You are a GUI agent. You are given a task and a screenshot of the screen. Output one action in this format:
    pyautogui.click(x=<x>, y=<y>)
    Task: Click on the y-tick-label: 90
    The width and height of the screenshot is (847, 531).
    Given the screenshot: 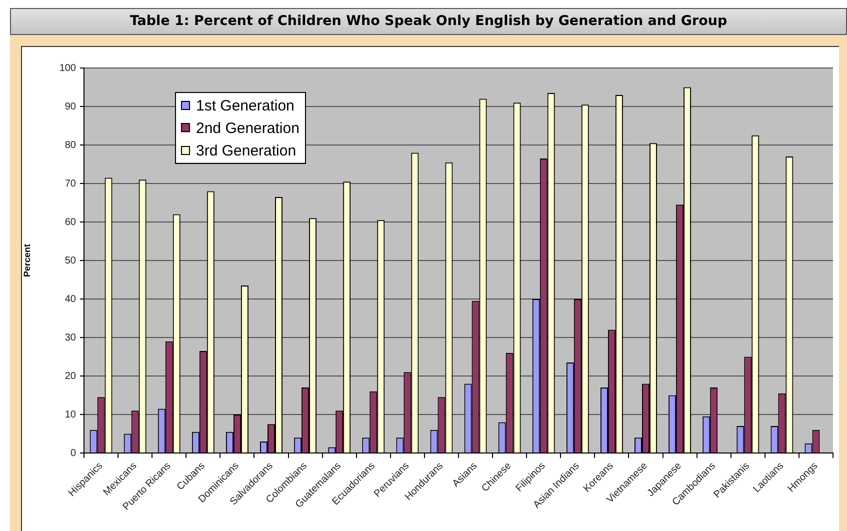 What is the action you would take?
    pyautogui.click(x=70, y=106)
    